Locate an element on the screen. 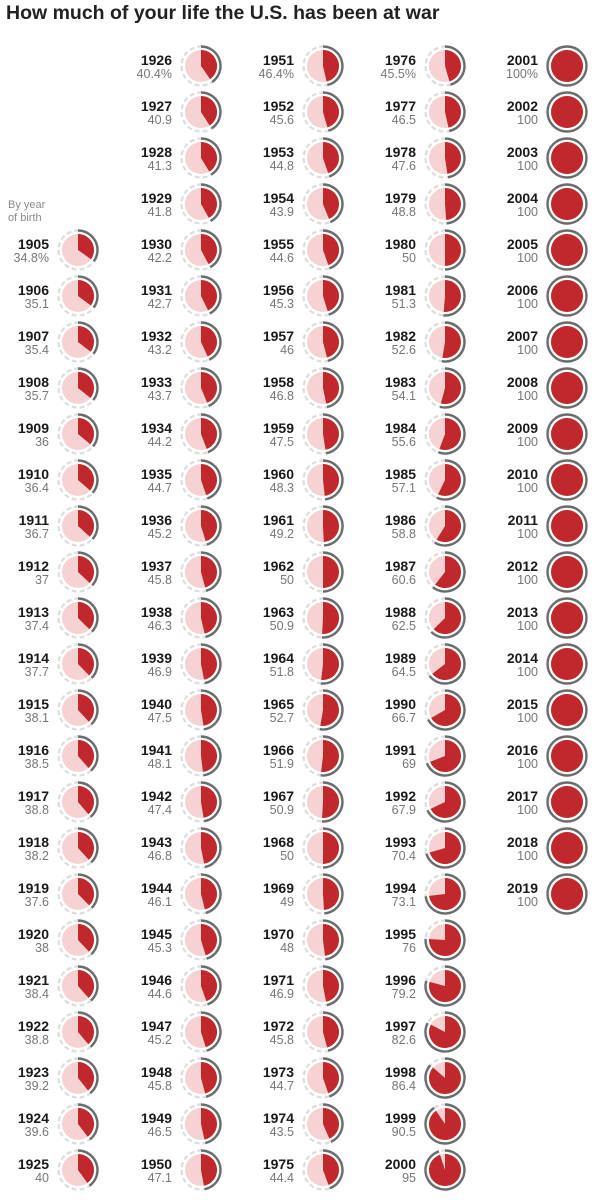 The width and height of the screenshot is (598, 1200). year-label: 1998 is located at coordinates (400, 1072).